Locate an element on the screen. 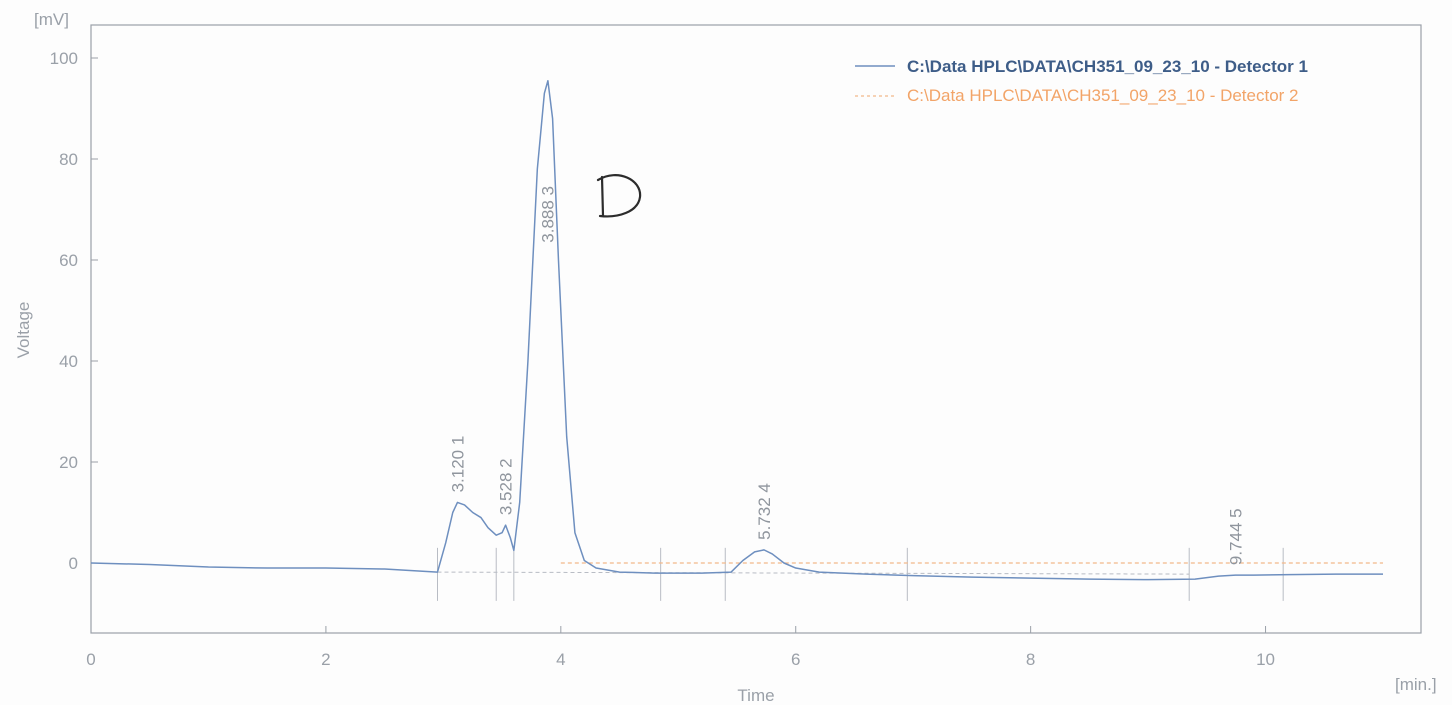 This screenshot has width=1452, height=705. peak-label-4: 5.732 4 is located at coordinates (764, 511).